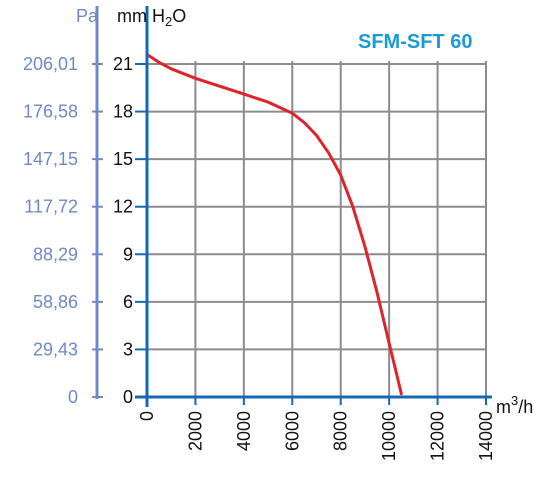 The image size is (549, 492). I want to click on x-tick-label: 8000, so click(341, 431).